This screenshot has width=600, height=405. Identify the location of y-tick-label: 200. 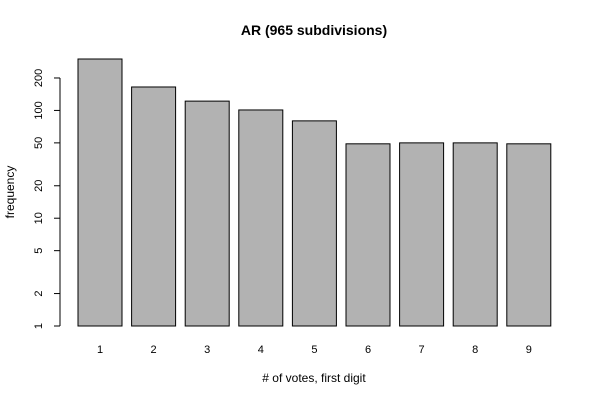
(39, 78).